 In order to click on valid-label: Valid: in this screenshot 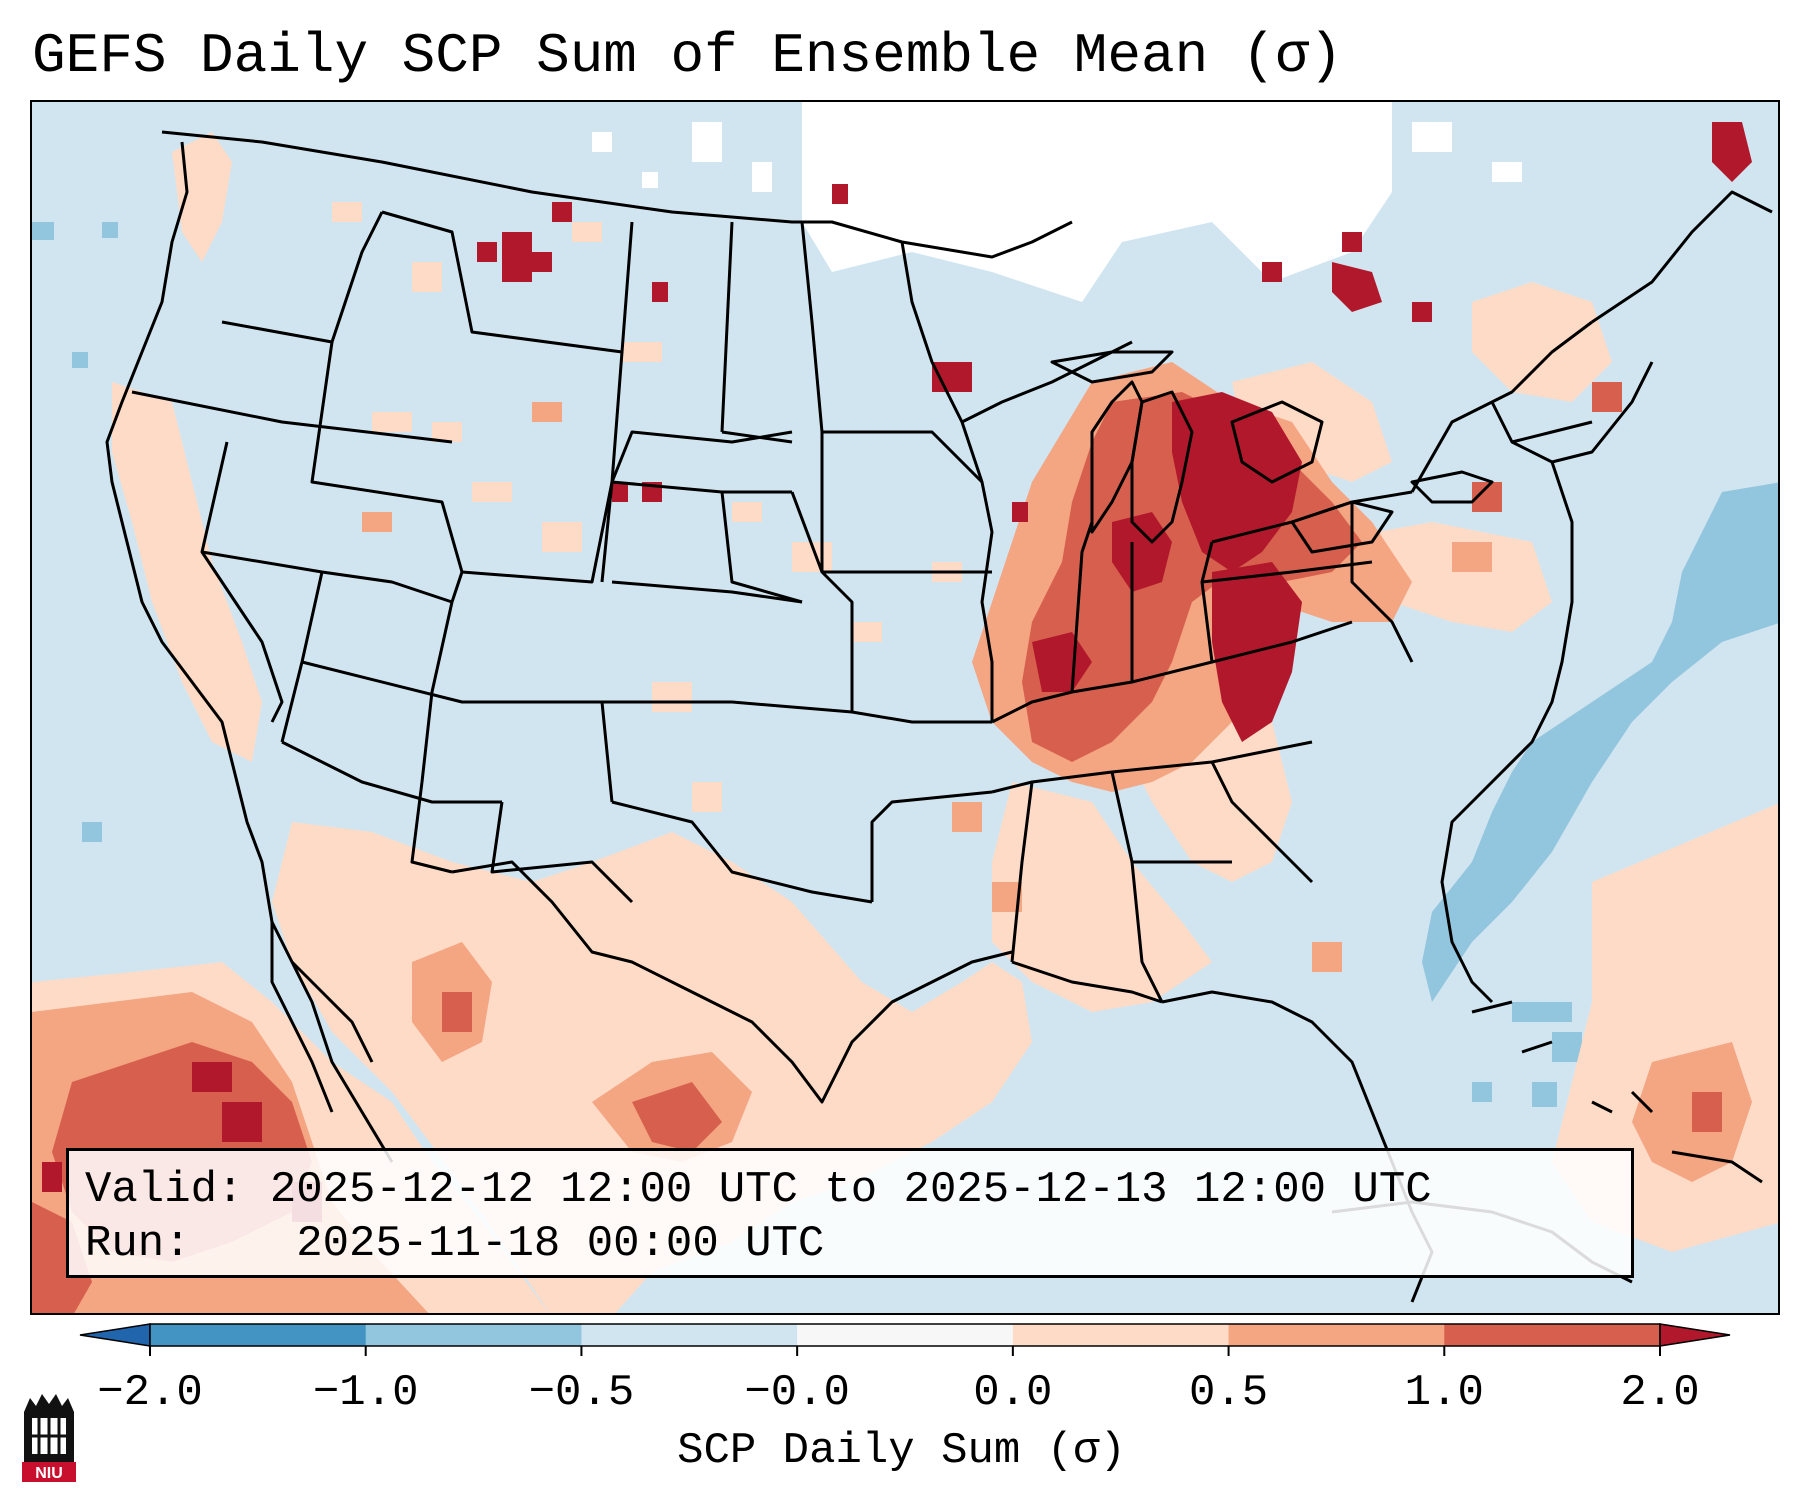, I will do `click(164, 1190)`.